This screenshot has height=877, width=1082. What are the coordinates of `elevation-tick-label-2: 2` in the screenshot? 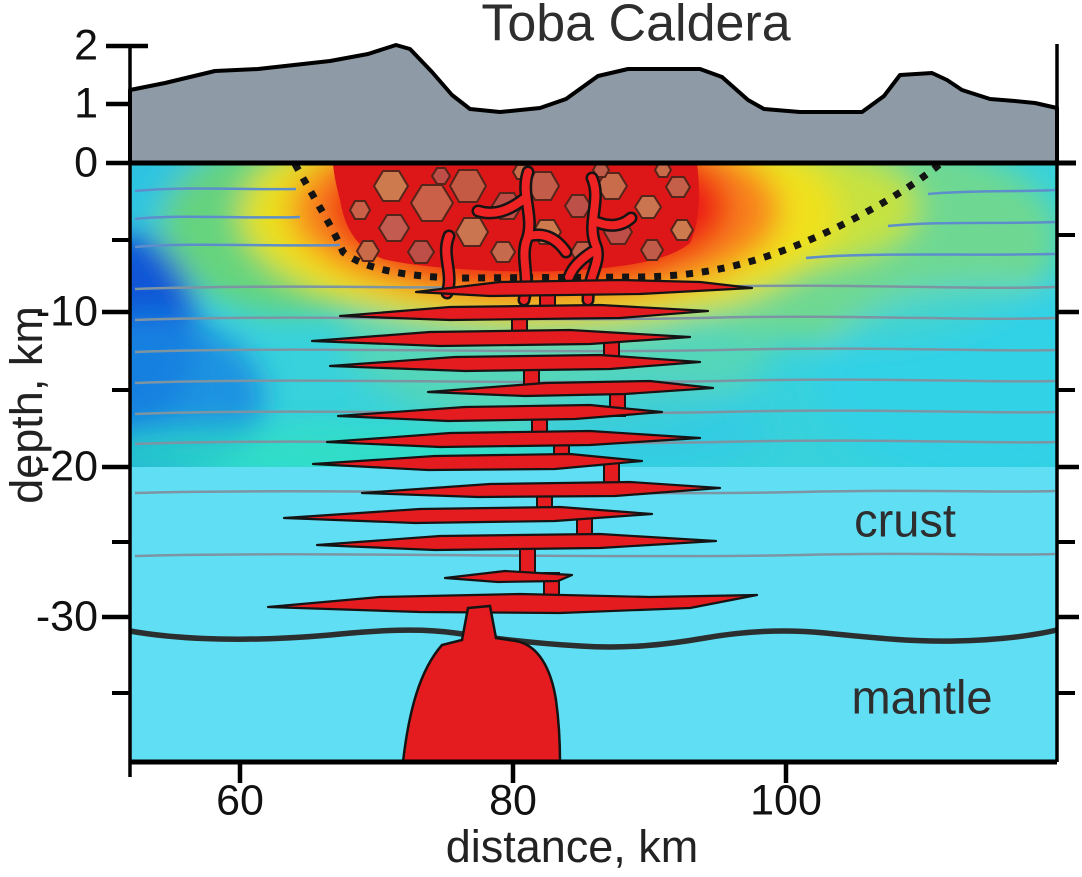 It's located at (86, 45).